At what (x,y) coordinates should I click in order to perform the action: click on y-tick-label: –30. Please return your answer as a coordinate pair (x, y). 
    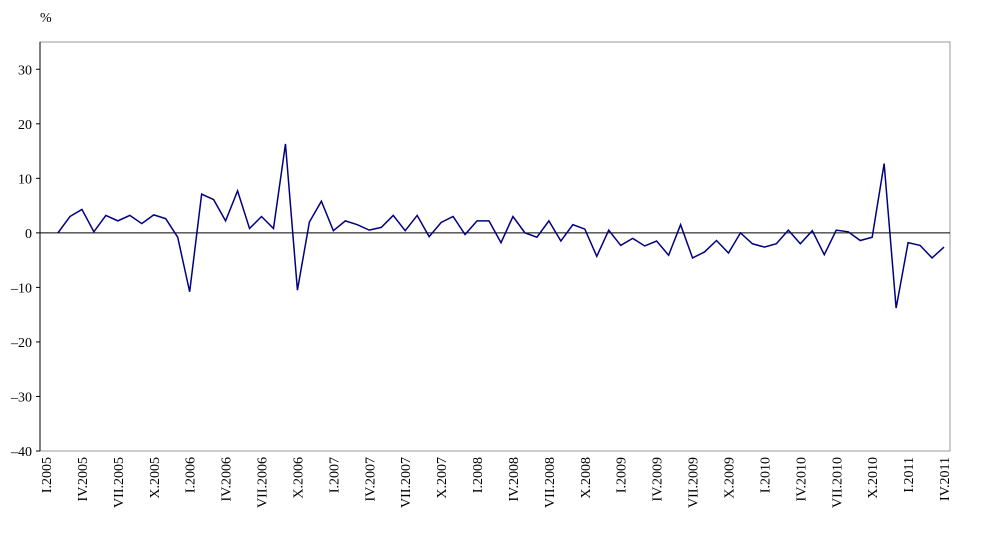
    Looking at the image, I should click on (21, 397).